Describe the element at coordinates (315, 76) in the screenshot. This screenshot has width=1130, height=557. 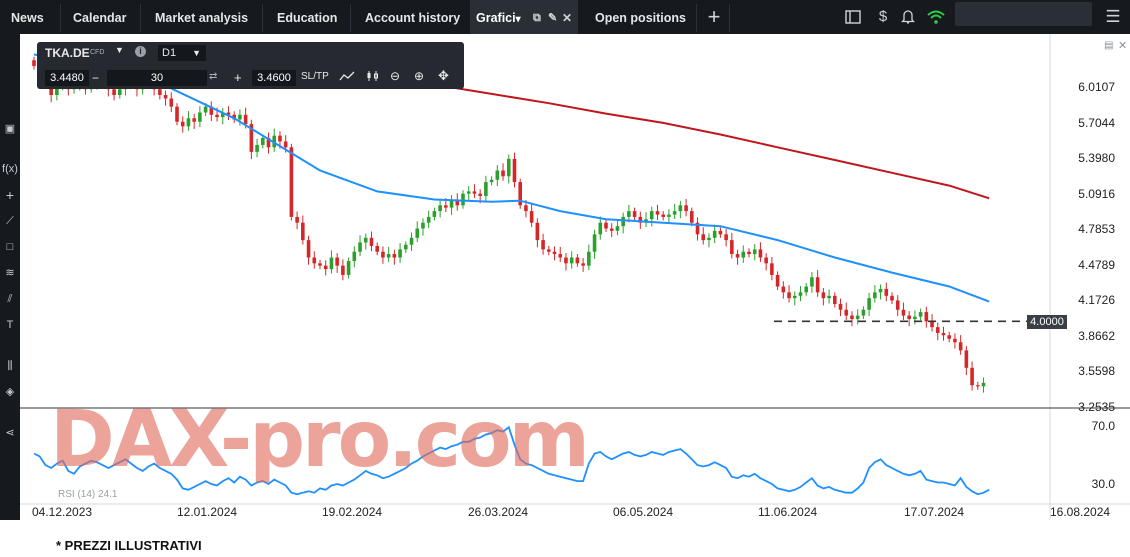
I see `sl-tp-button: SL/TP` at that location.